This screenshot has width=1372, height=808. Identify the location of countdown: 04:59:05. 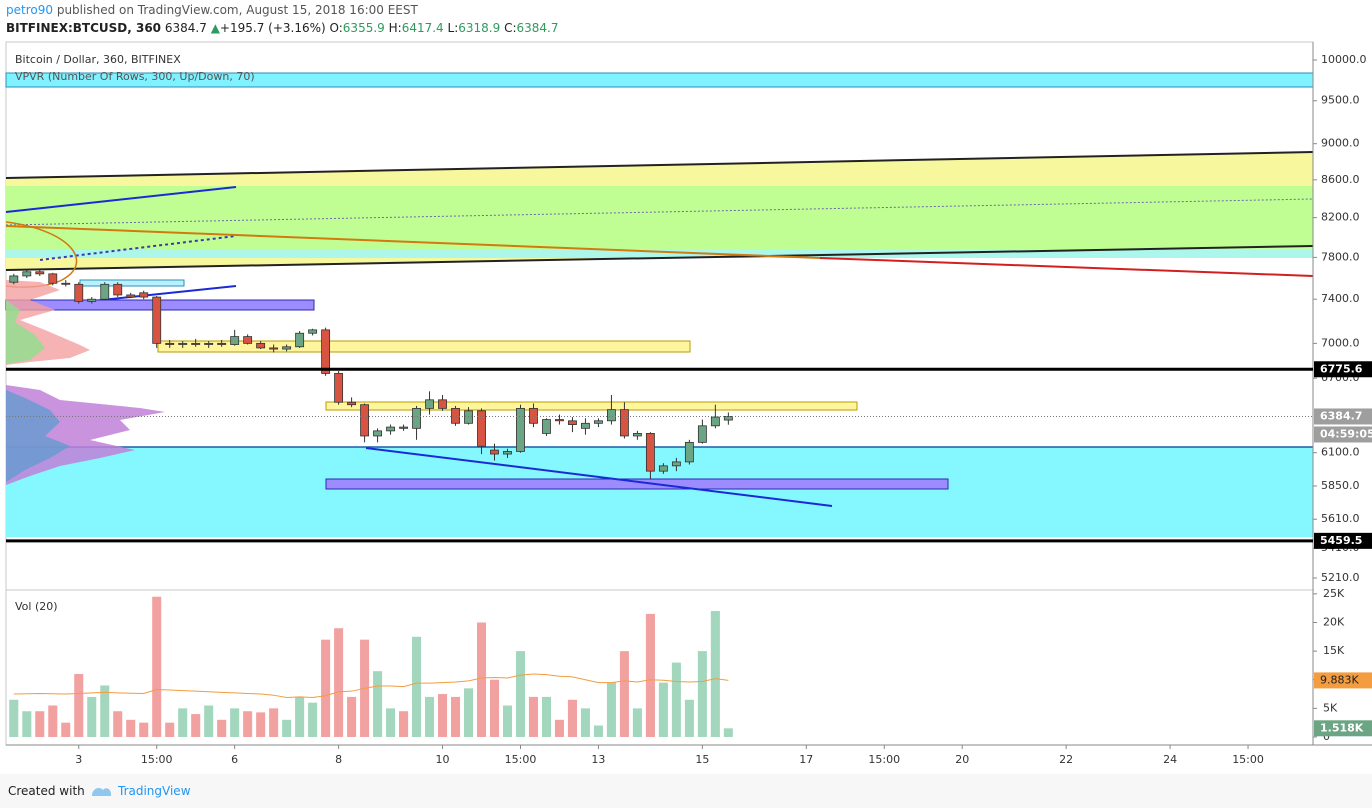
(1346, 433).